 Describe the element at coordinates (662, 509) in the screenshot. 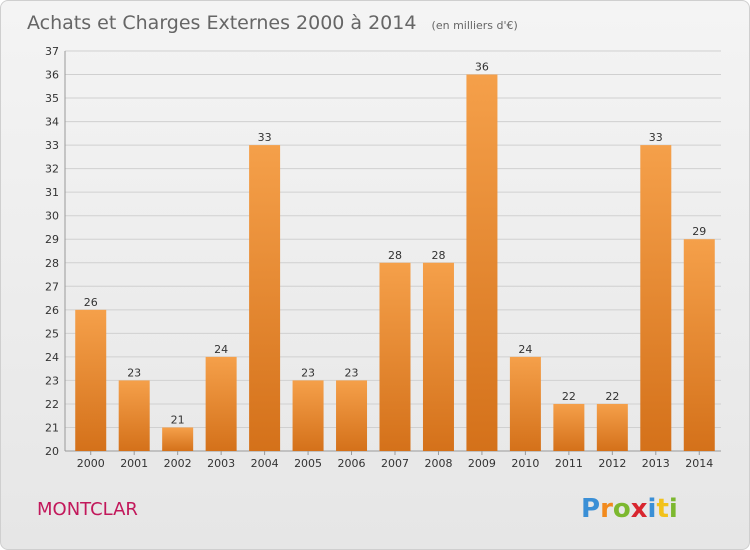

I see `logo-letter: t` at that location.